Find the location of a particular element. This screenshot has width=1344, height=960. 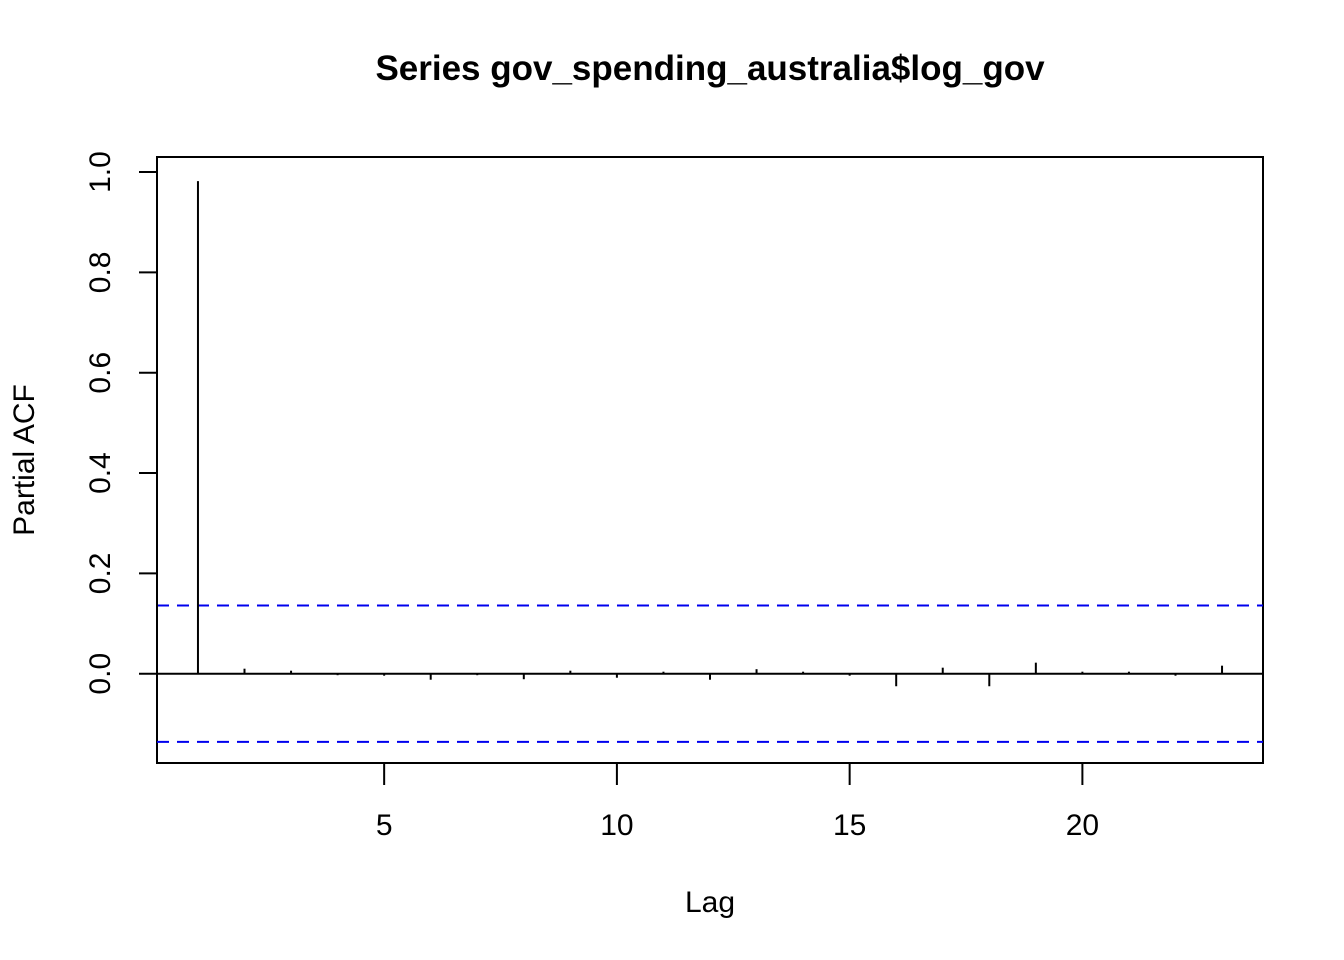

y-axis-label: Partial ACF is located at coordinates (24, 460).